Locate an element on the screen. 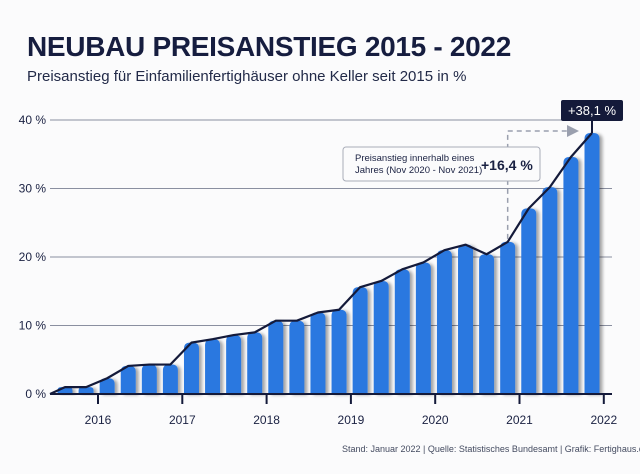 The image size is (640, 474). y-tick-label: 40 % is located at coordinates (33, 120).